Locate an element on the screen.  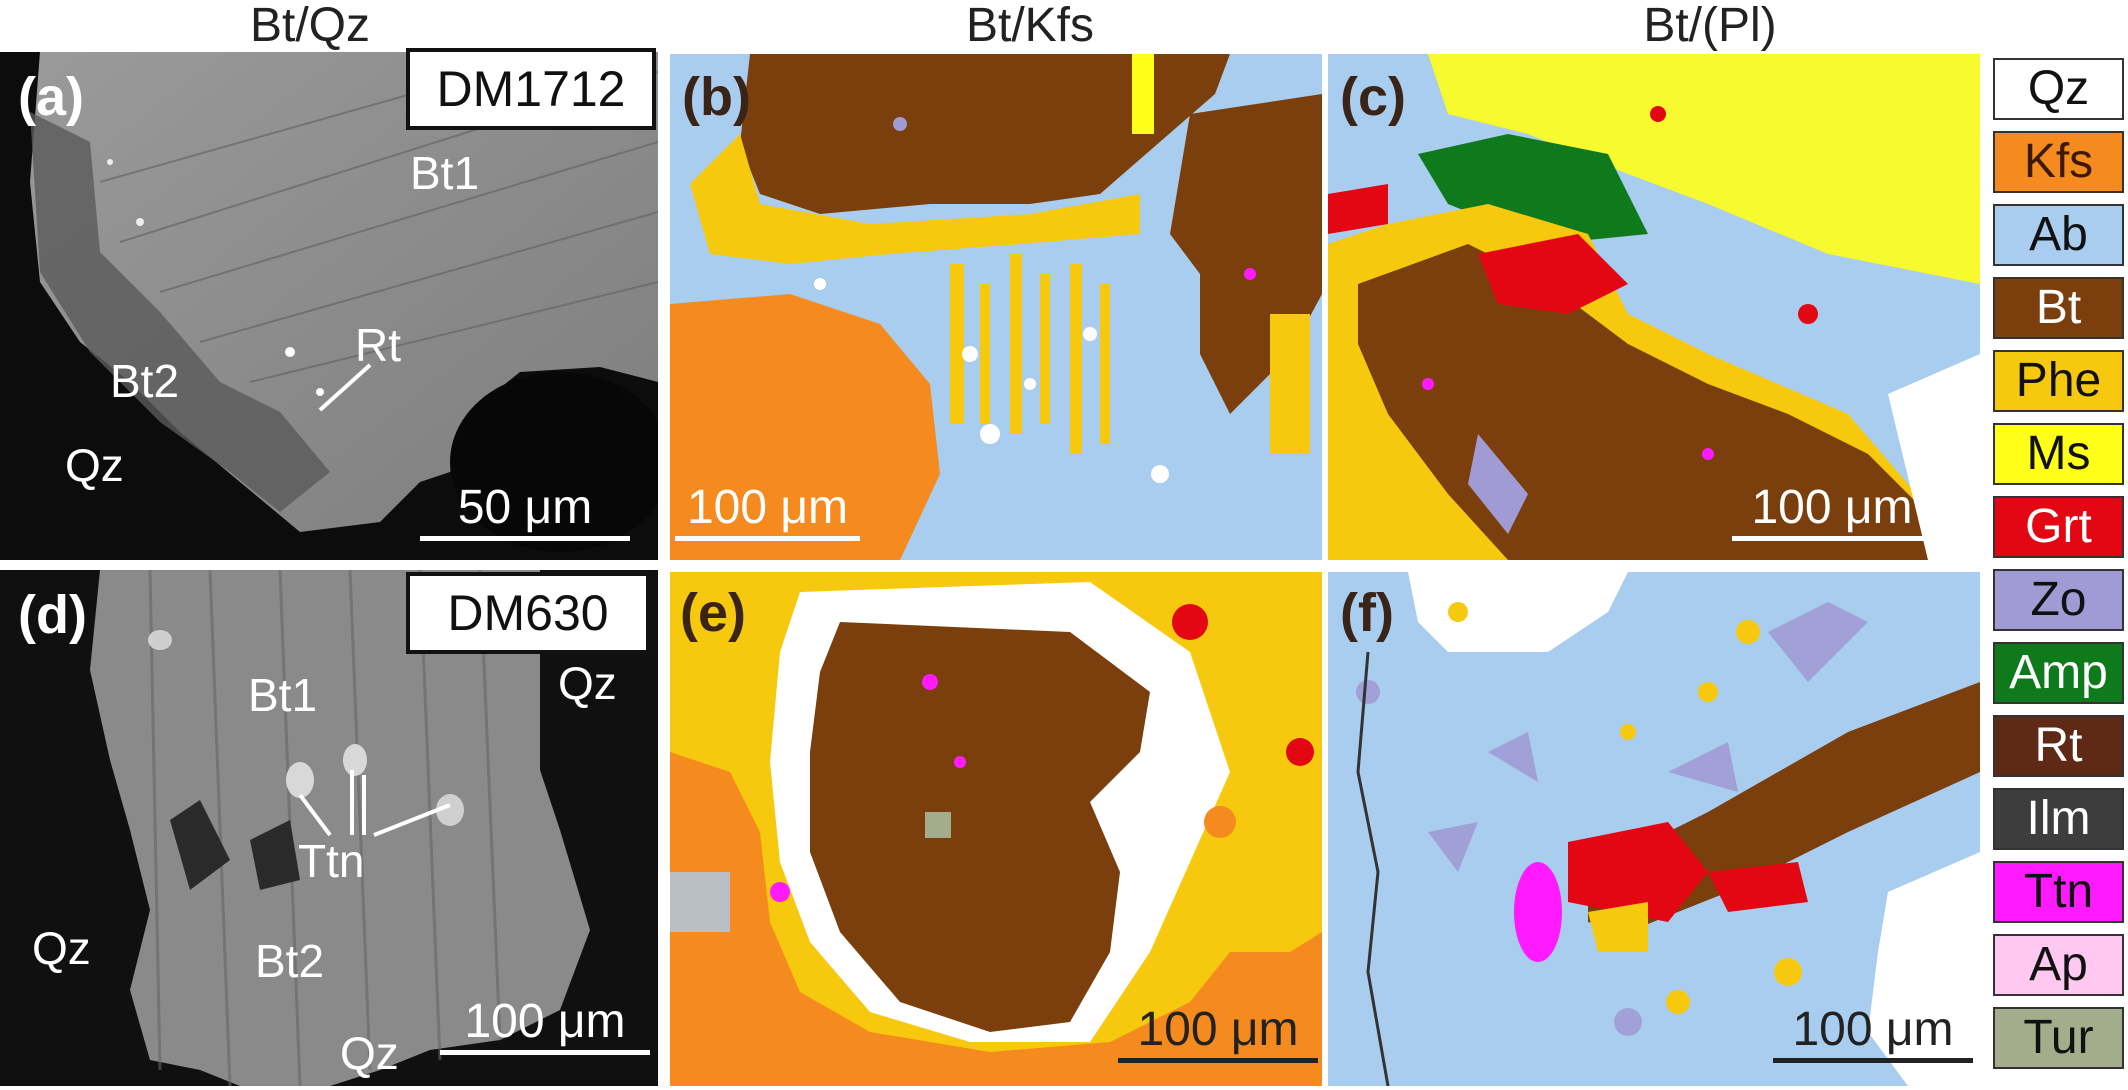
panel-d-mineral-ttn: Ttn is located at coordinates (331, 861).